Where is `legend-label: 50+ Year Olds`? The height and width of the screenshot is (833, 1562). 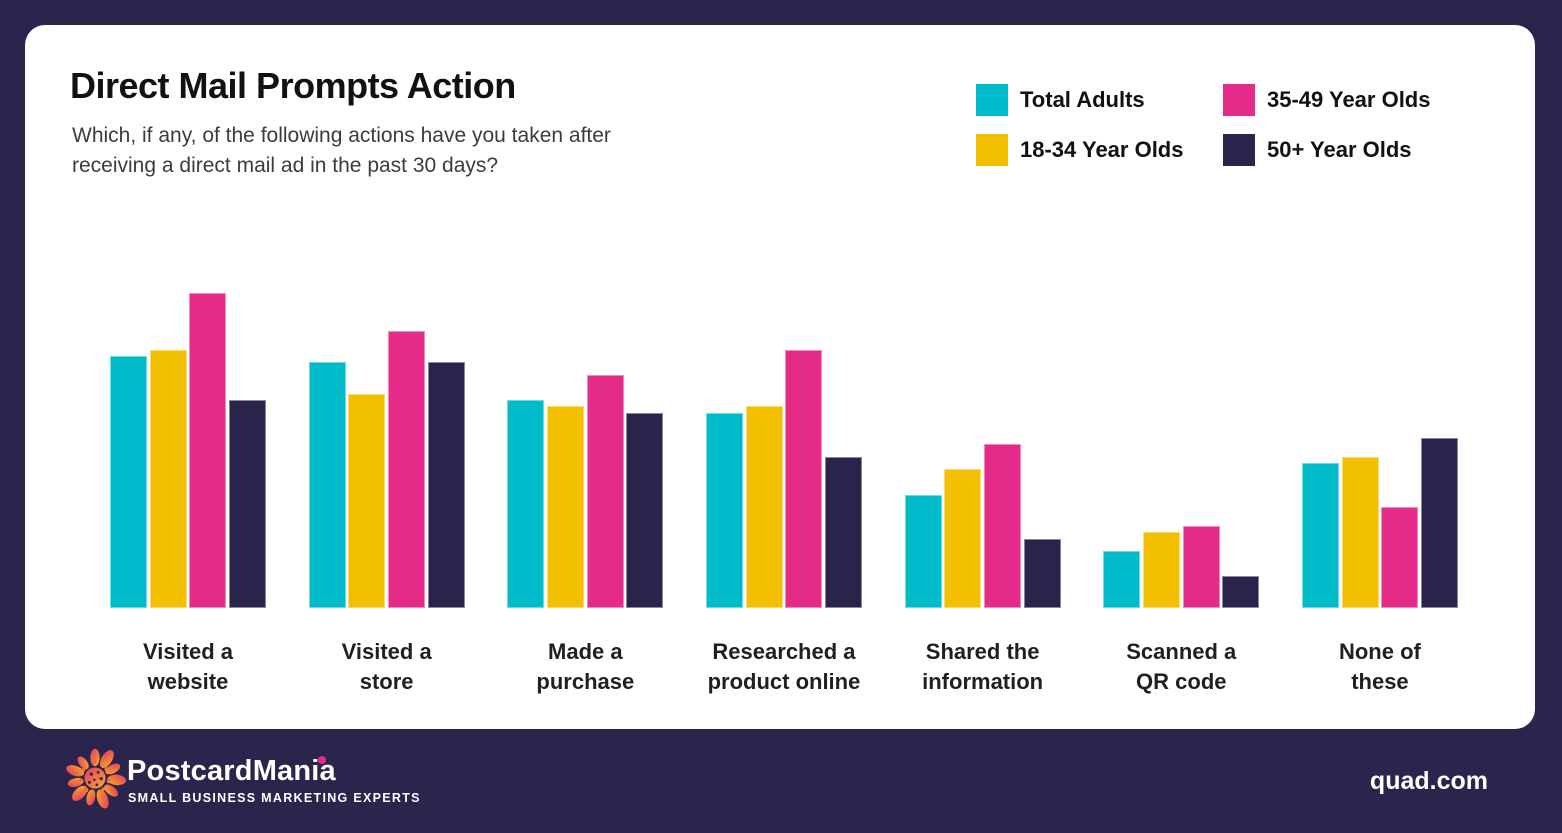 legend-label: 50+ Year Olds is located at coordinates (1339, 149).